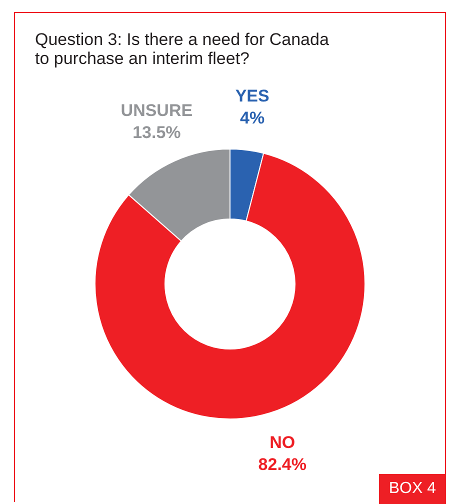 Image resolution: width=453 pixels, height=504 pixels. What do you see at coordinates (252, 118) in the screenshot?
I see `data-label: 4%` at bounding box center [252, 118].